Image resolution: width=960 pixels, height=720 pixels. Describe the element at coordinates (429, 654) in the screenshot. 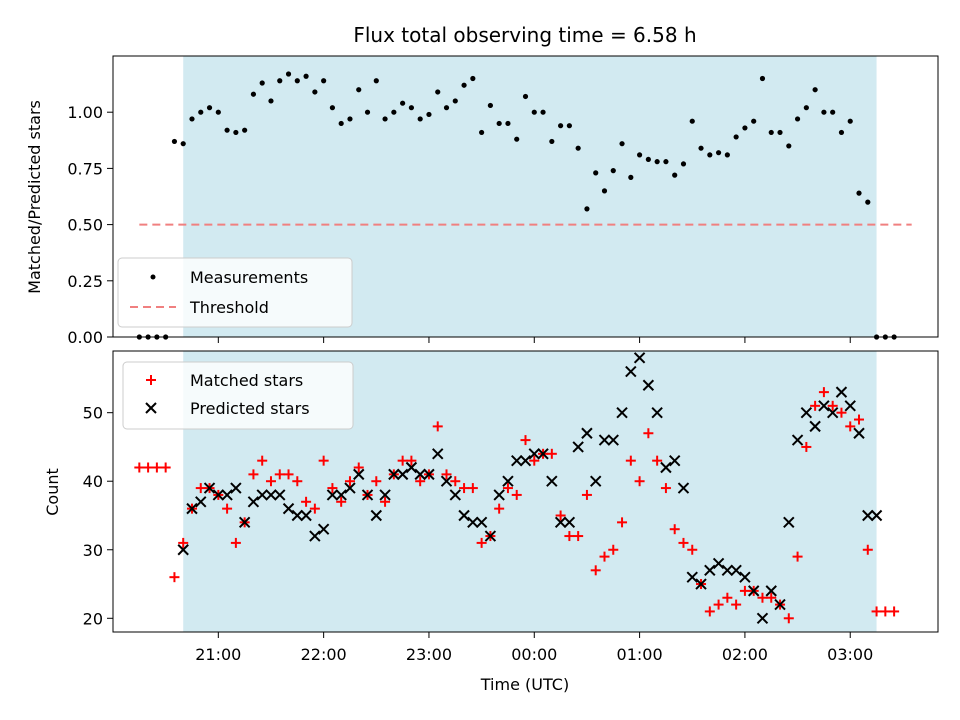

I see `x-tick-label: 23:00` at that location.